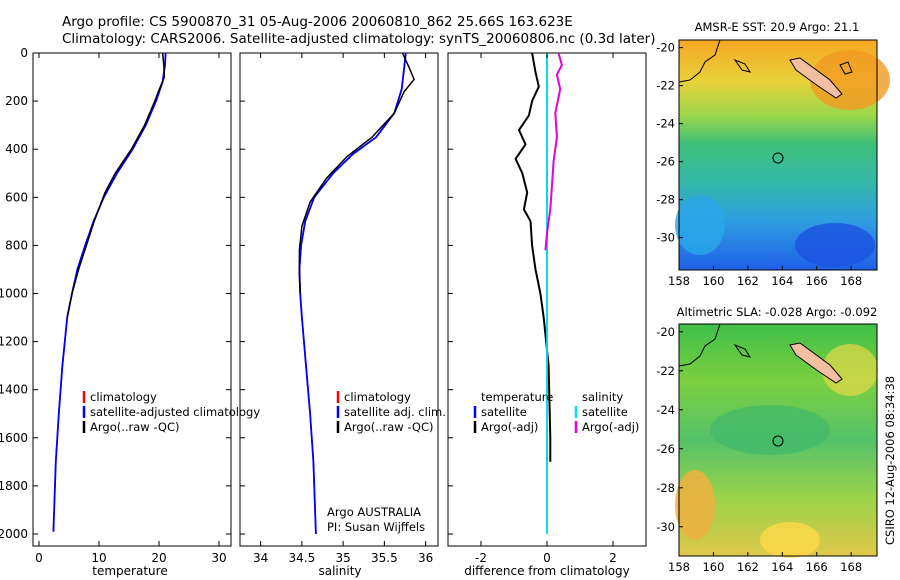  Describe the element at coordinates (850, 80) in the screenshot. I see `sst-warm-patch` at that location.